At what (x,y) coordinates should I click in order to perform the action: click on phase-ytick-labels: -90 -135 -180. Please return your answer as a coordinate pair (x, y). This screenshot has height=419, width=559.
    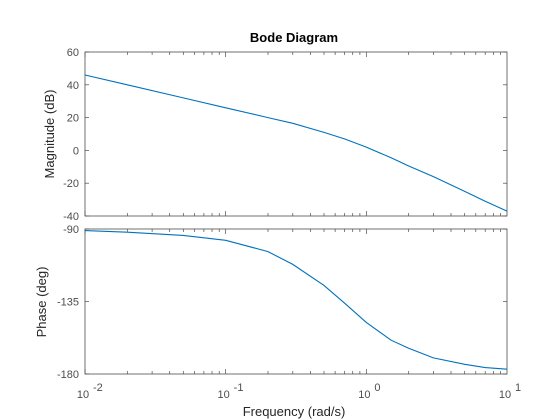
    Looking at the image, I should click on (68, 302).